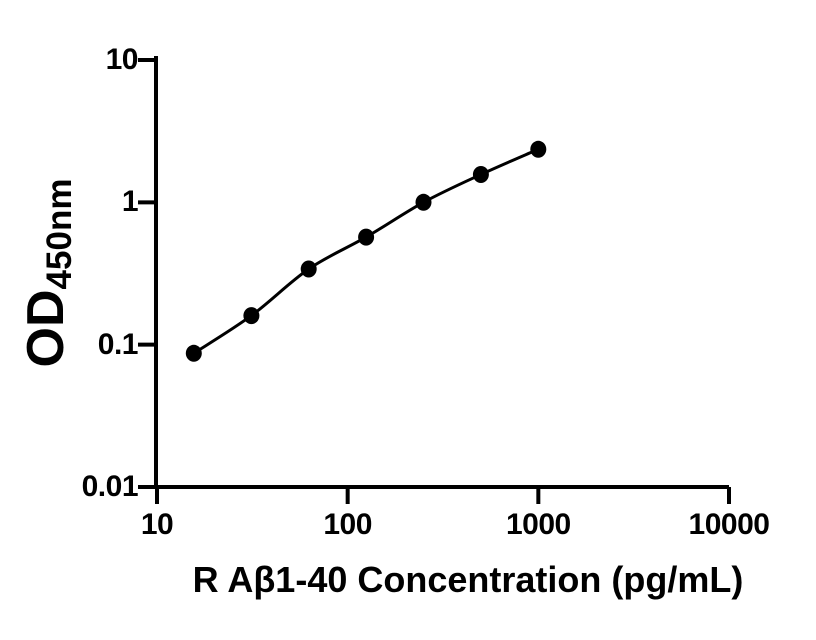 Image resolution: width=816 pixels, height=640 pixels. Describe the element at coordinates (347, 524) in the screenshot. I see `x-tick-label: 100` at that location.